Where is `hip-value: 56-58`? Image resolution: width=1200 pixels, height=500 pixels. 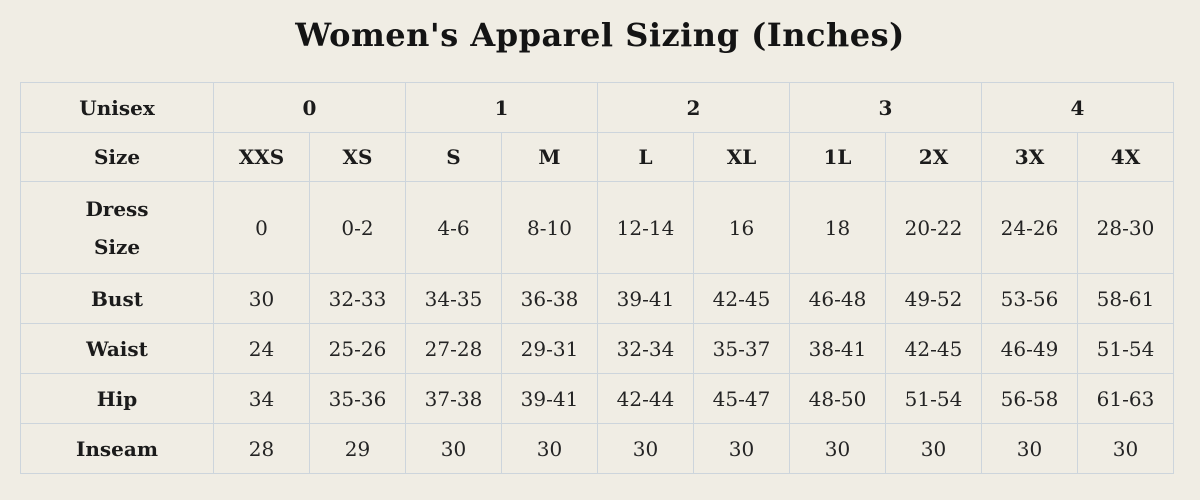
hip-value: 56-58 is located at coordinates (1029, 398).